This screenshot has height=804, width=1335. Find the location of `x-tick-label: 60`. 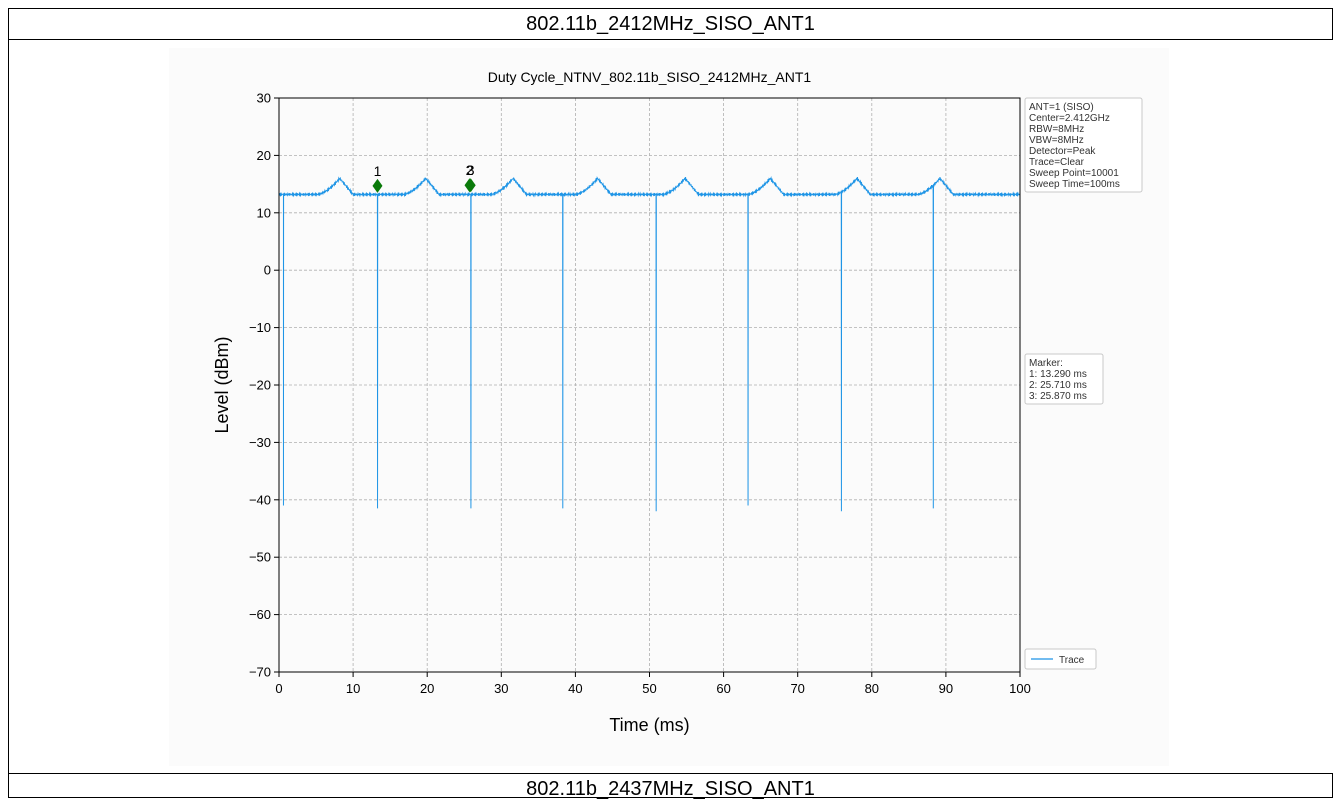

x-tick-label: 60 is located at coordinates (723, 688).